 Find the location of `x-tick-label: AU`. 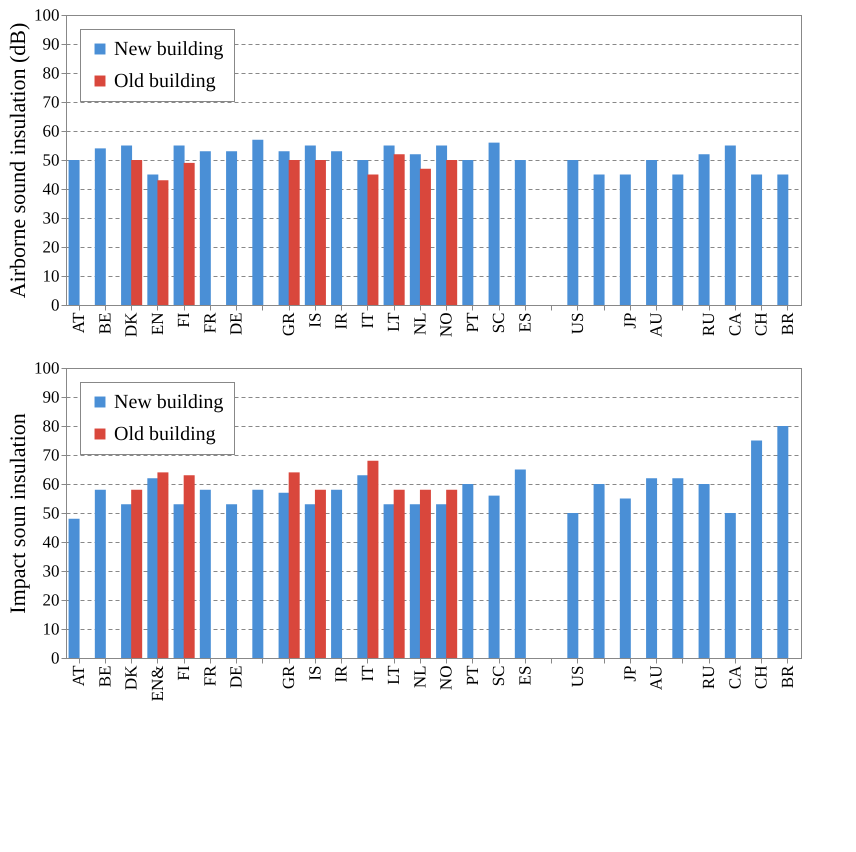

x-tick-label: AU is located at coordinates (656, 678).